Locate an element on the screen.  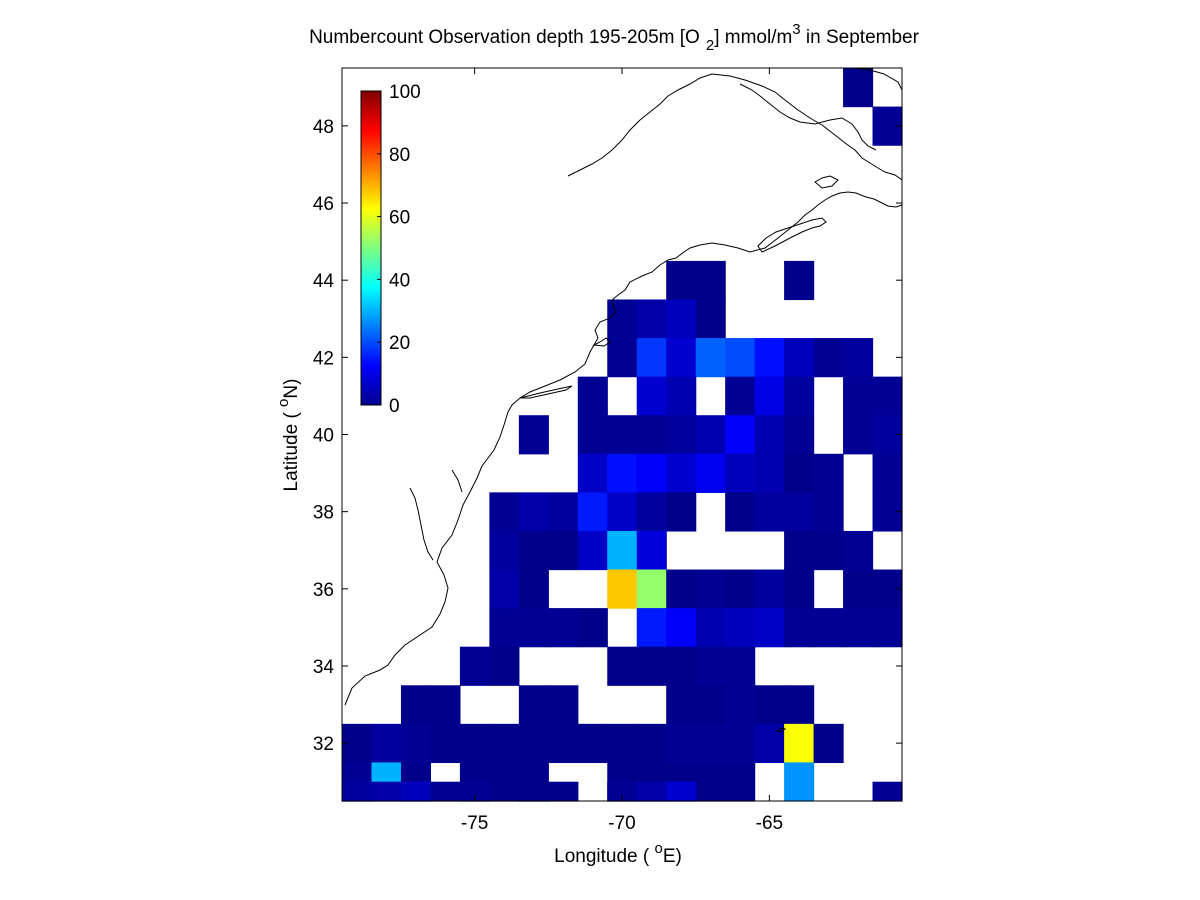
coastline-gaspe is located at coordinates (808, 117).